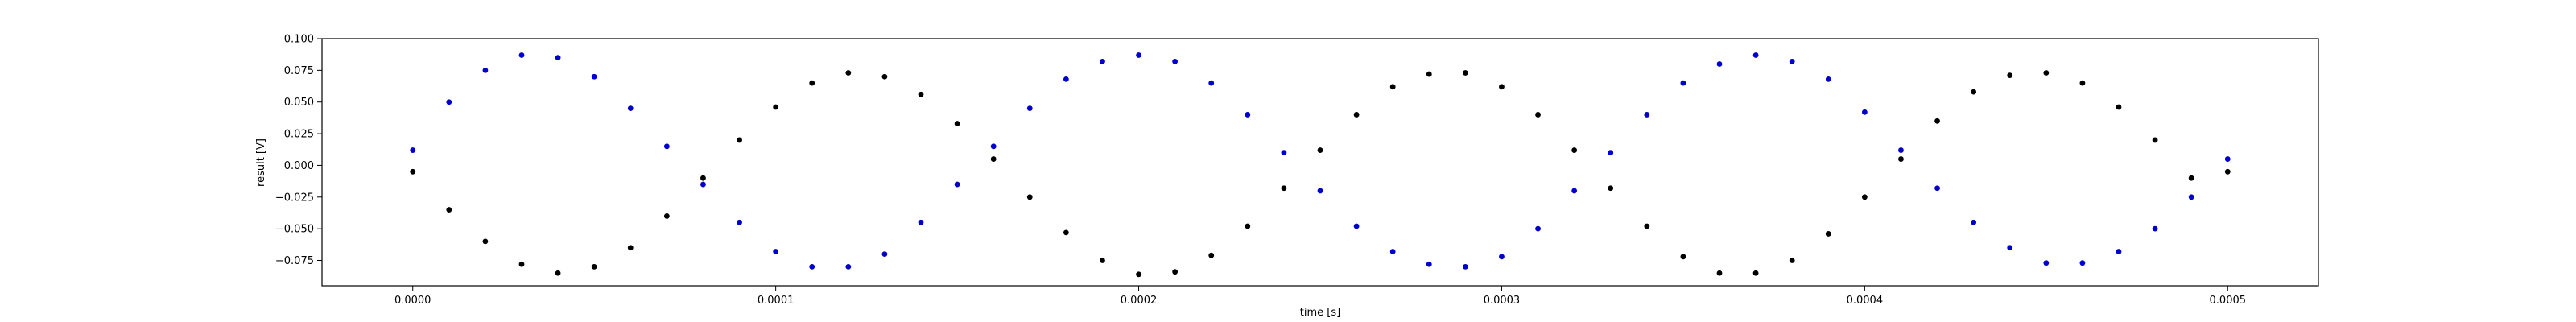  What do you see at coordinates (2228, 301) in the screenshot?
I see `x-tick-label: 0.0005` at bounding box center [2228, 301].